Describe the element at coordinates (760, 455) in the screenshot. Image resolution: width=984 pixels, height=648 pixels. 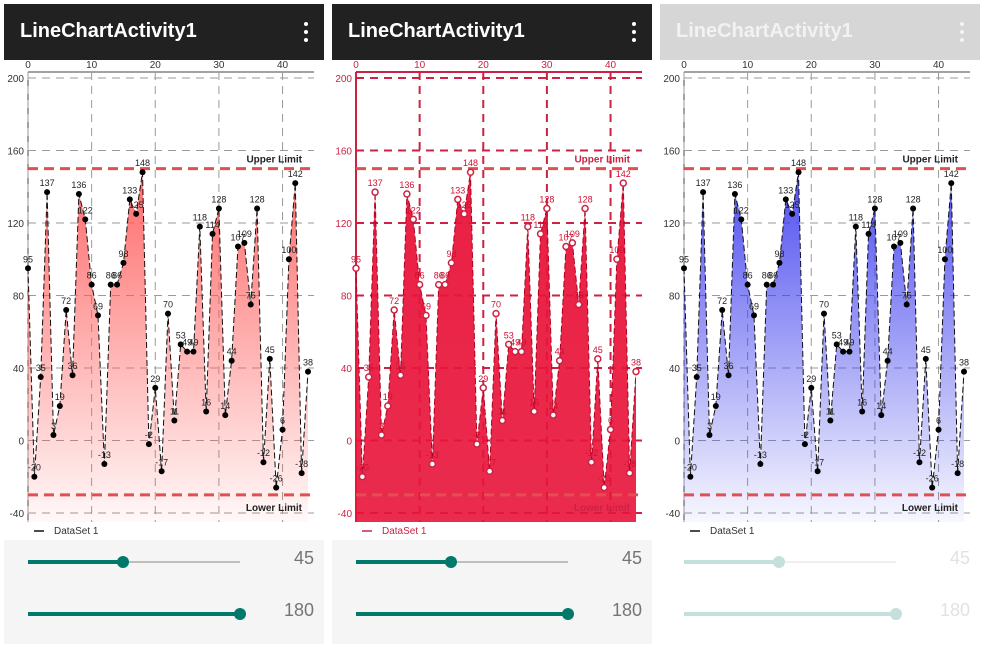
I see `data-label: -13` at that location.